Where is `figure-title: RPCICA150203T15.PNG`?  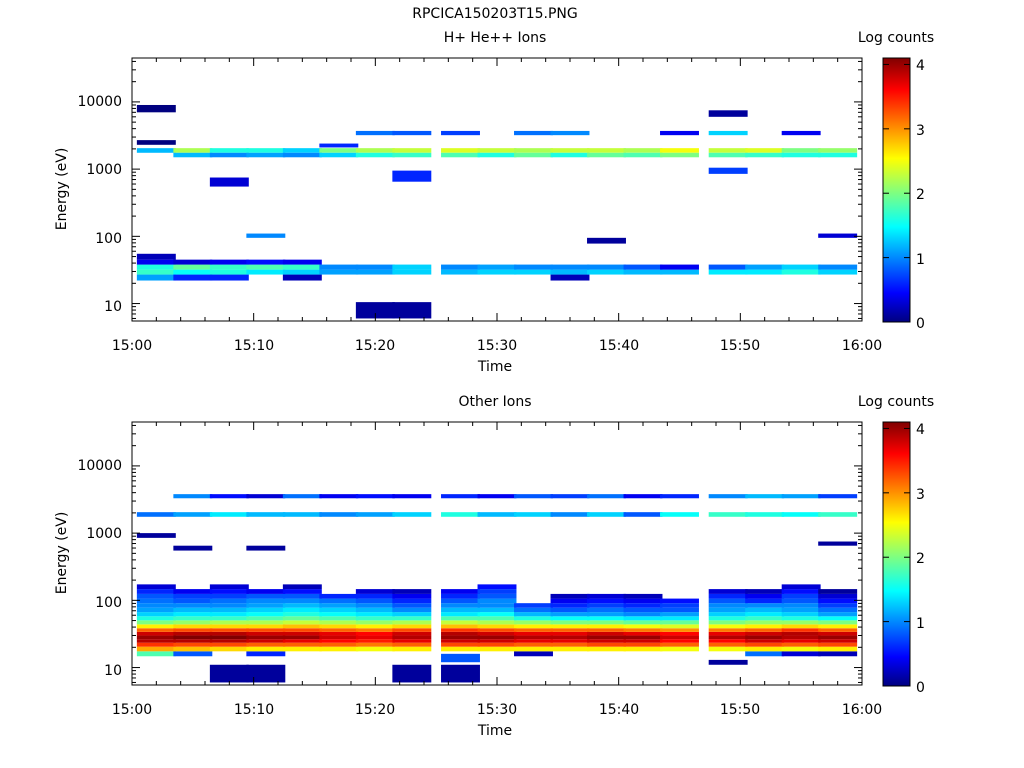 figure-title: RPCICA150203T15.PNG is located at coordinates (494, 14).